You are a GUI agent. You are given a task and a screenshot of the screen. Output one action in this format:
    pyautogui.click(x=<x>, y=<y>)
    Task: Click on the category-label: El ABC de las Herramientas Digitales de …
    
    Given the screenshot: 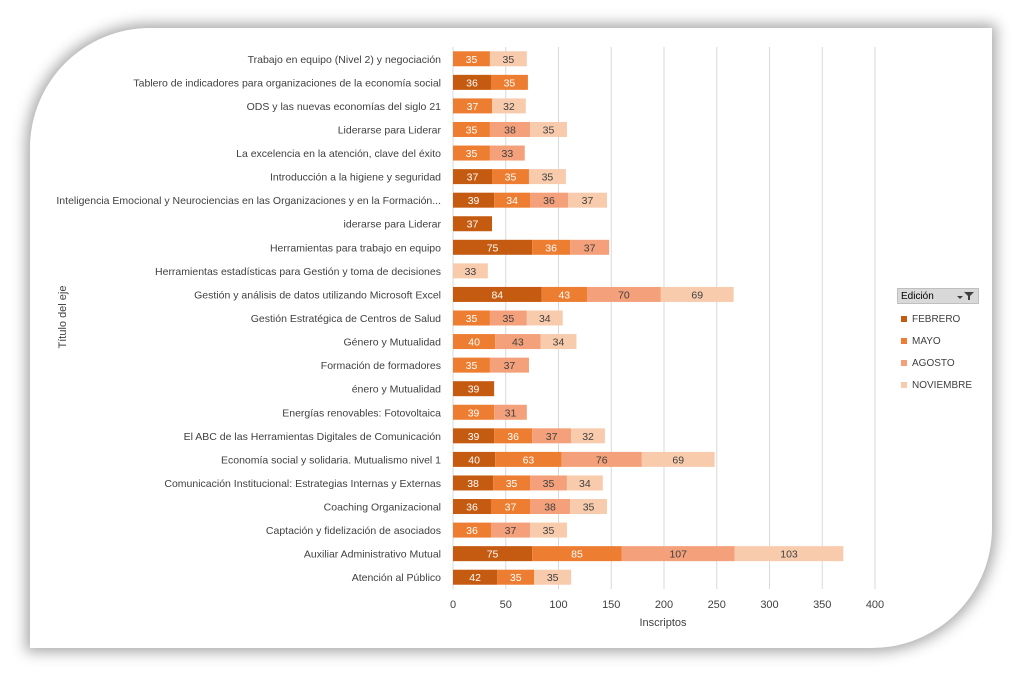 What is the action you would take?
    pyautogui.click(x=313, y=437)
    